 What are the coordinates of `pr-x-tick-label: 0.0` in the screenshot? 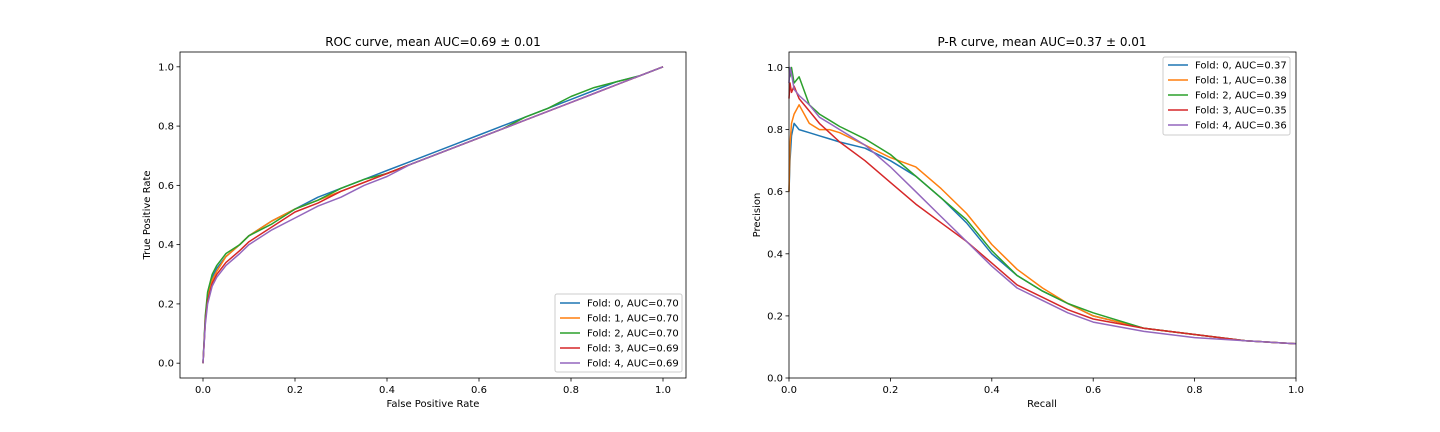 It's located at (789, 390).